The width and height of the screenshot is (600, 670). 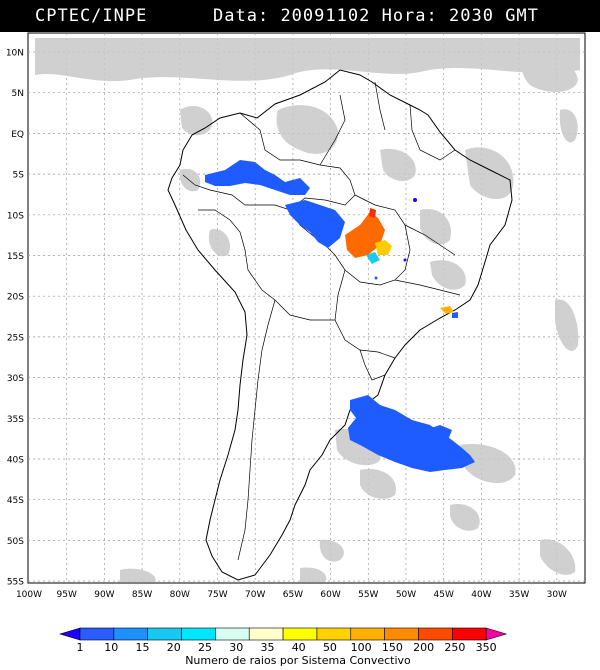 I want to click on lat-label: 35S, so click(x=15, y=420).